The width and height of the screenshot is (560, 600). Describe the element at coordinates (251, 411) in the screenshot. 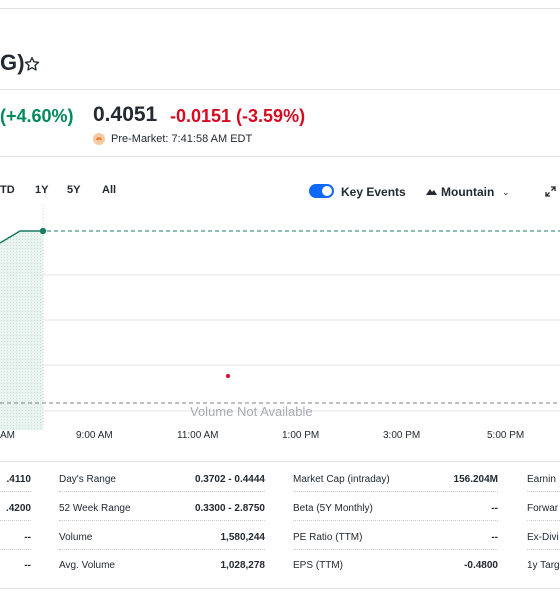

I see `volume-unavailable: Volume Not Available` at that location.